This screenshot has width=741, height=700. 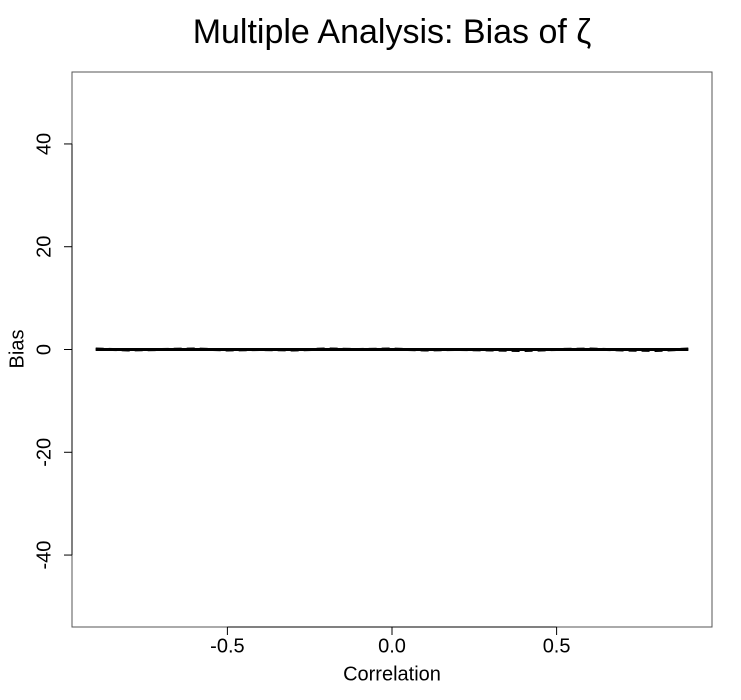 What do you see at coordinates (44, 452) in the screenshot?
I see `y-tick-label: -20` at bounding box center [44, 452].